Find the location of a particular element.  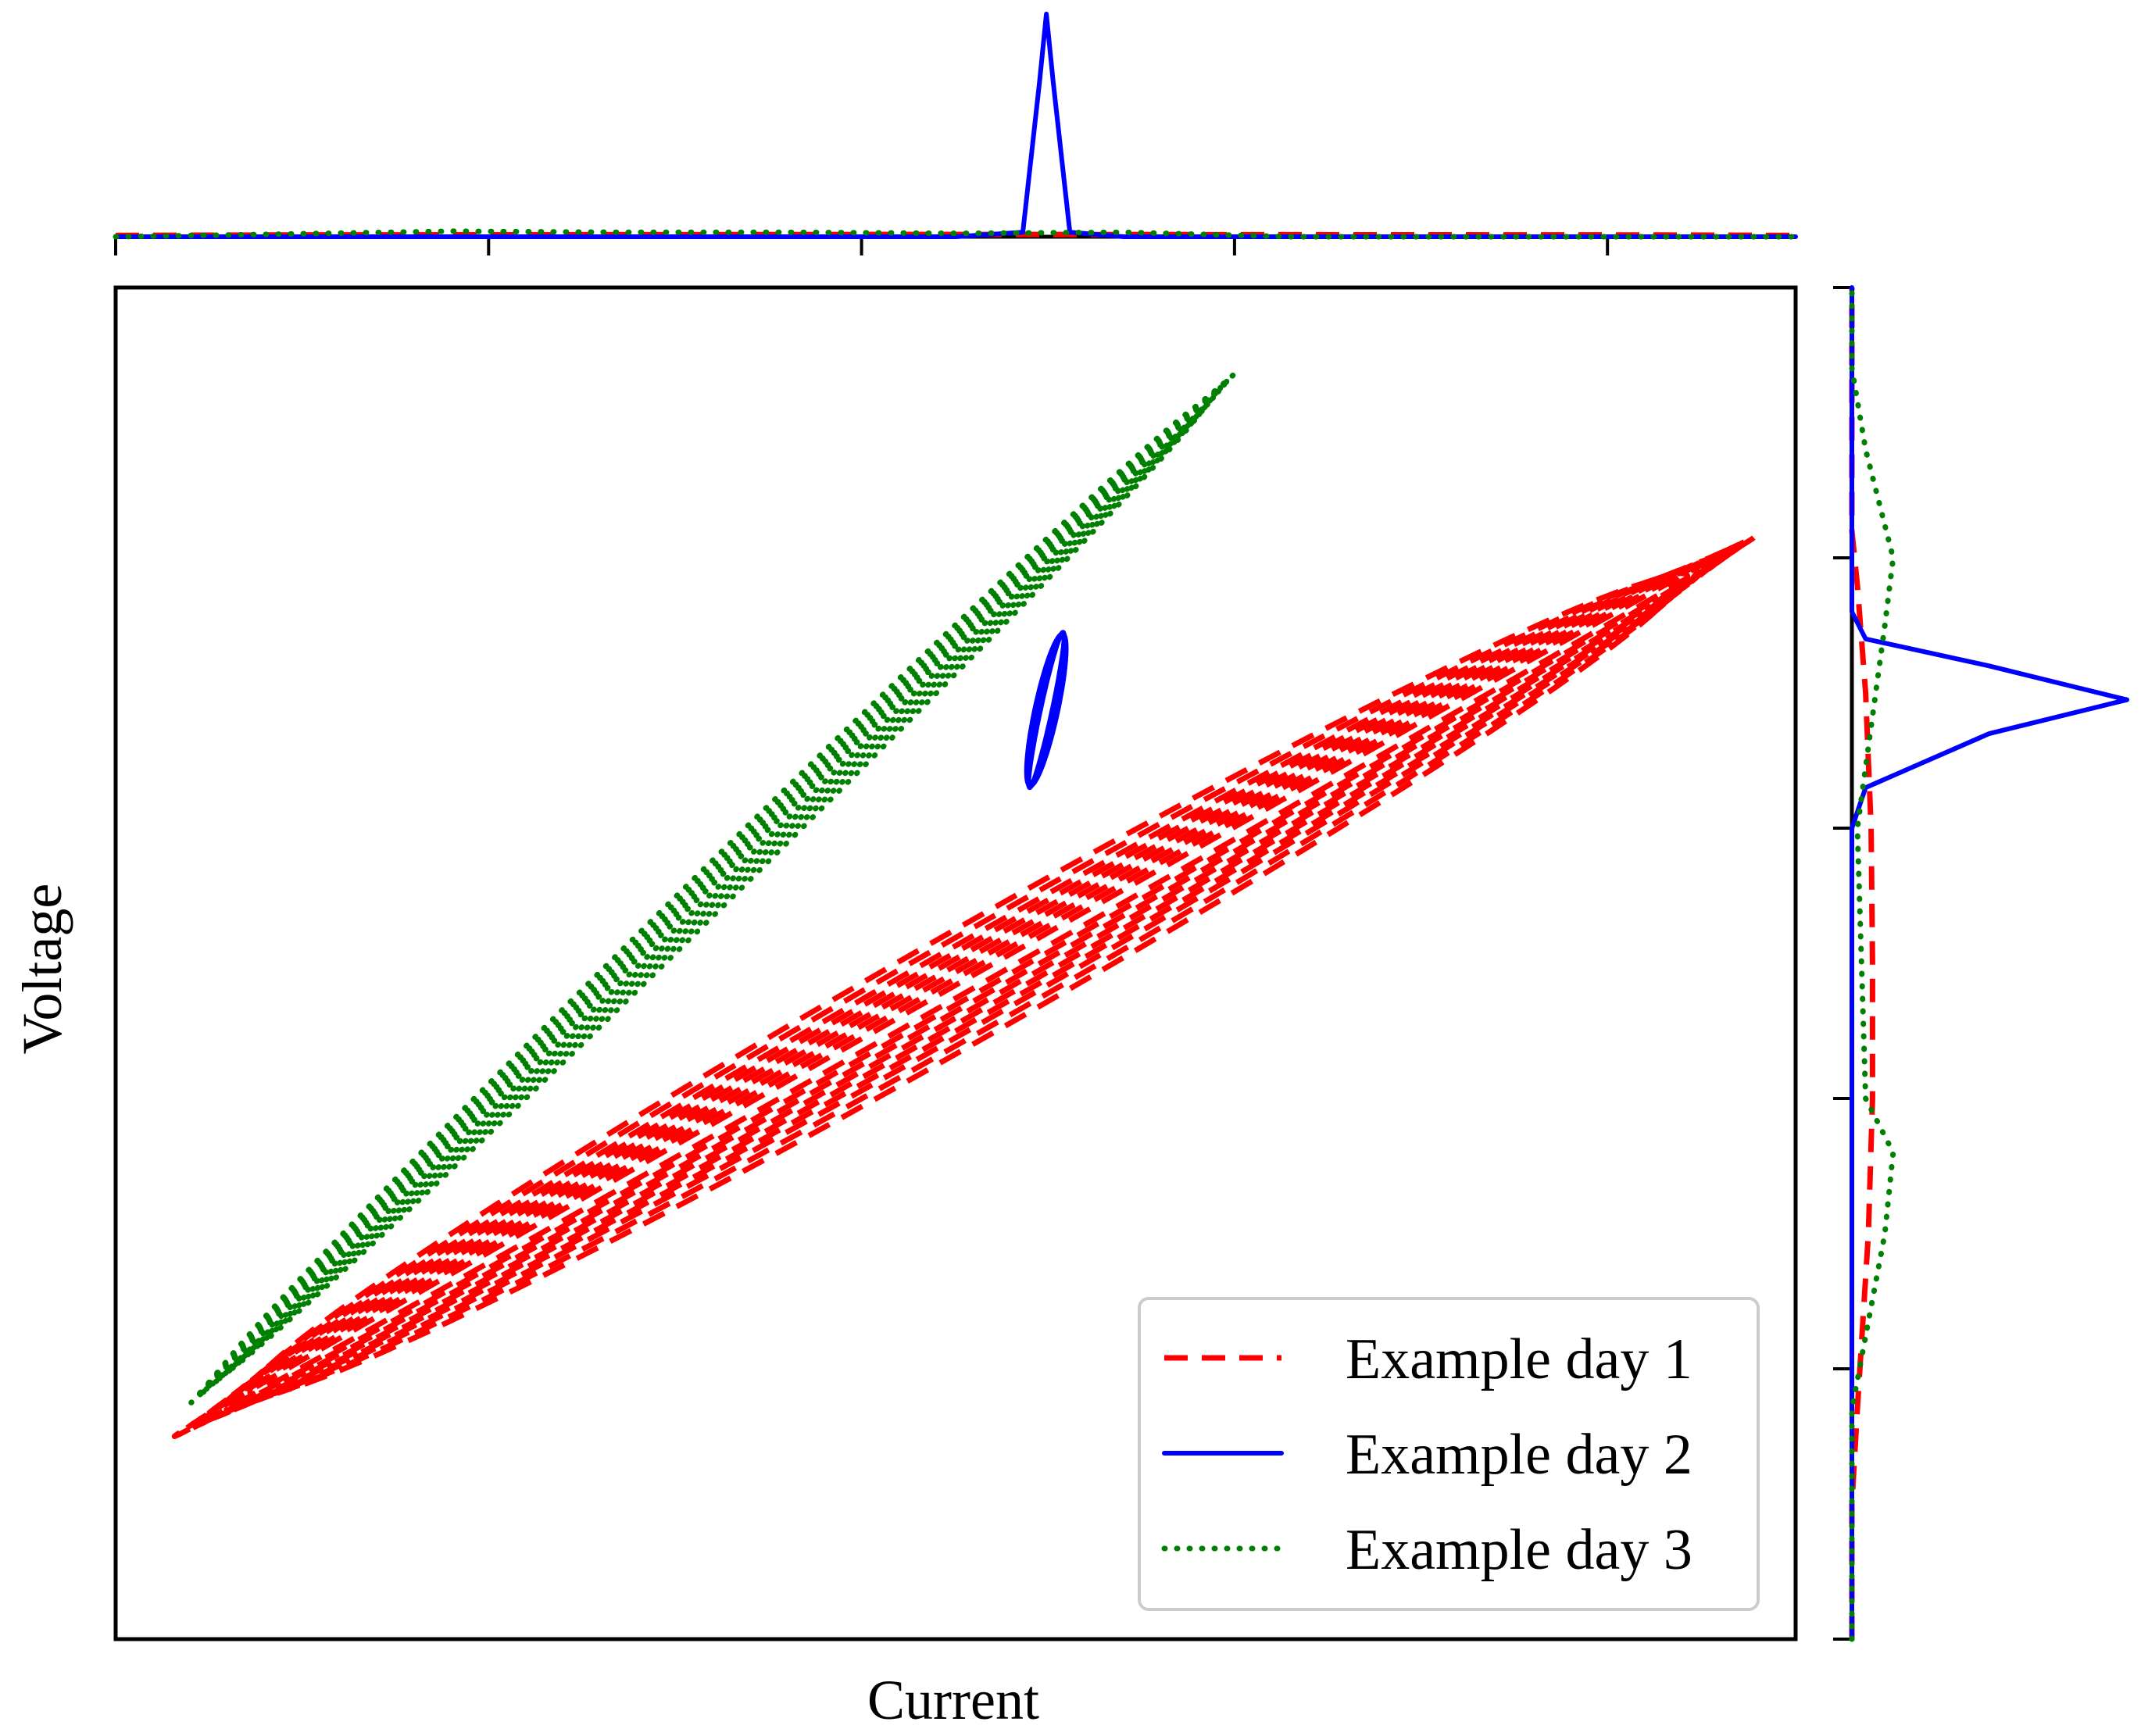

right-marginal-density is located at coordinates (1981, 963).